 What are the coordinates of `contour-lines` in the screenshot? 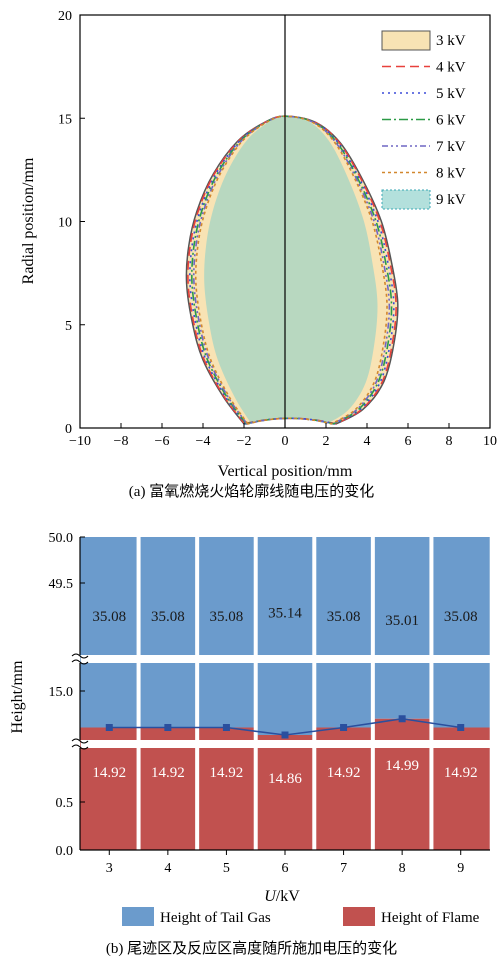 It's located at (292, 270).